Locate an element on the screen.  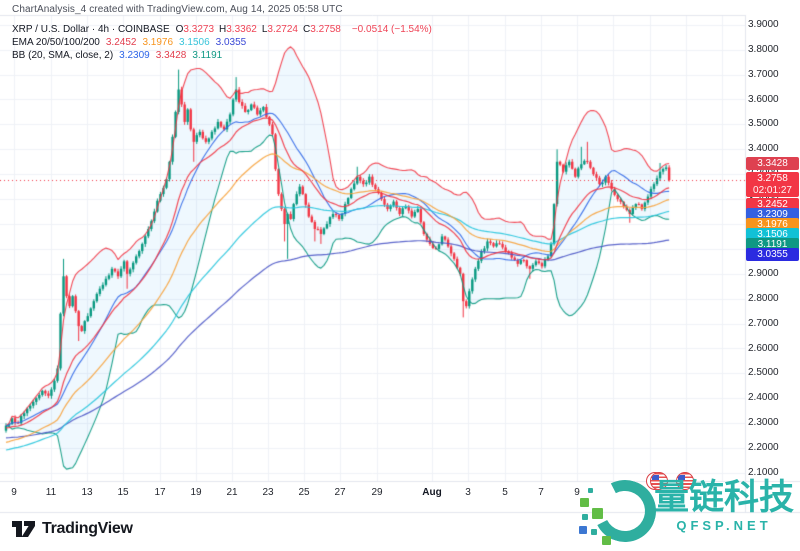
price-badge: 3.3428 is located at coordinates (772, 163).